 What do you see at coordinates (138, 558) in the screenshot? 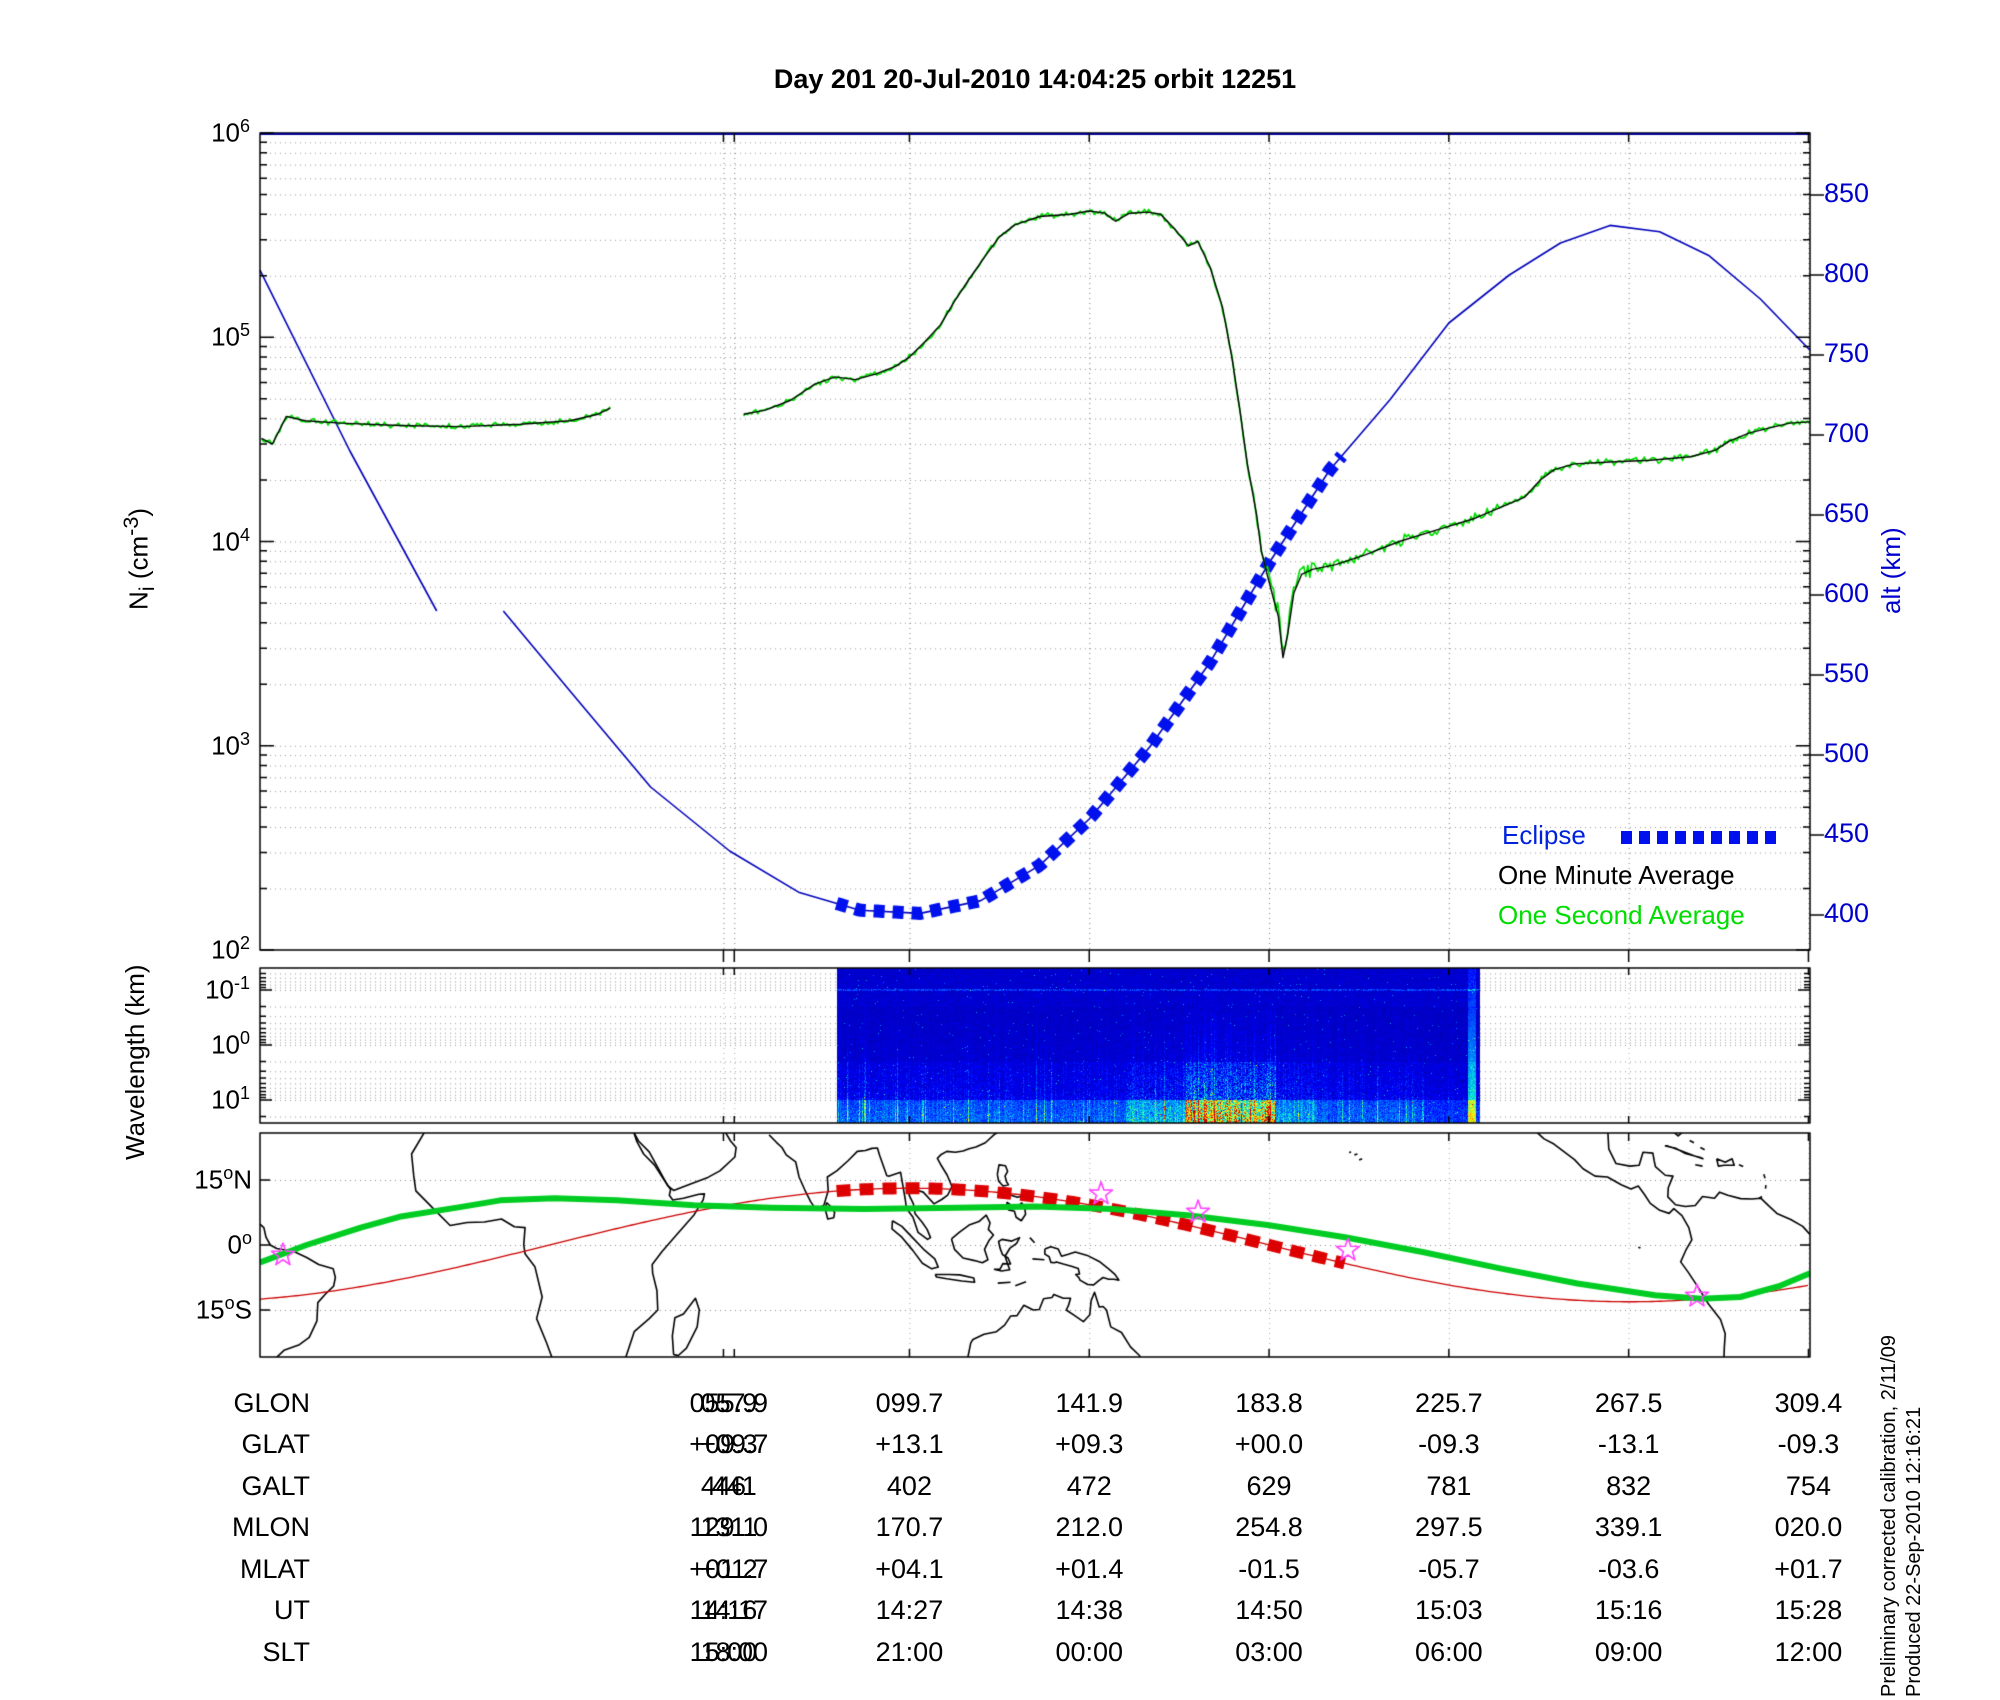
I see `ni-axis-title: Ni (cm-3)` at bounding box center [138, 558].